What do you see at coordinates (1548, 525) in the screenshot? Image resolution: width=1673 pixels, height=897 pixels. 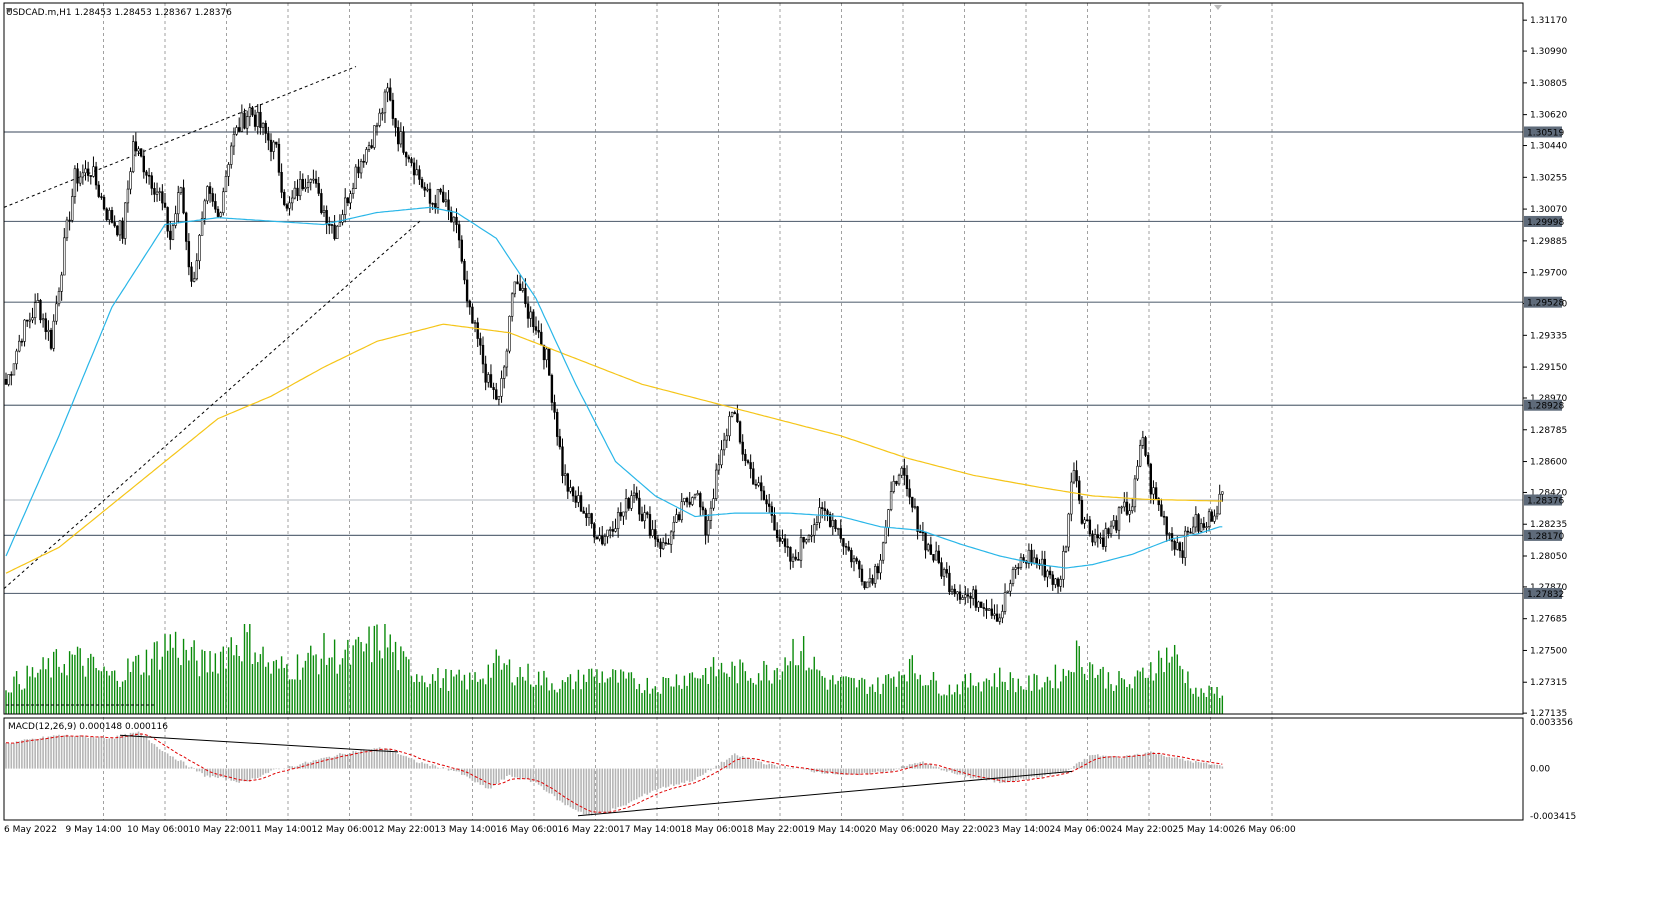 I see `price-tick-label: 1.28235` at bounding box center [1548, 525].